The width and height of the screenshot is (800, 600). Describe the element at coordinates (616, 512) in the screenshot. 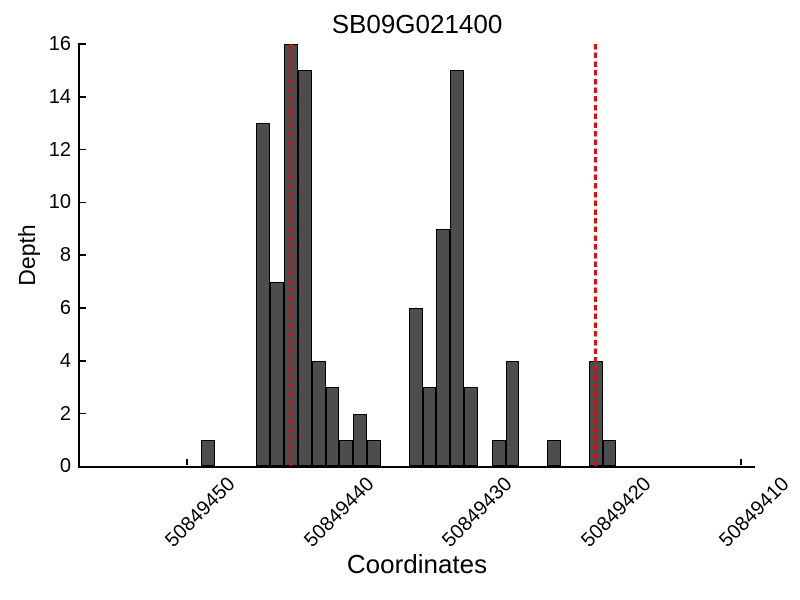

I see `x-tick-label: 50849420` at that location.